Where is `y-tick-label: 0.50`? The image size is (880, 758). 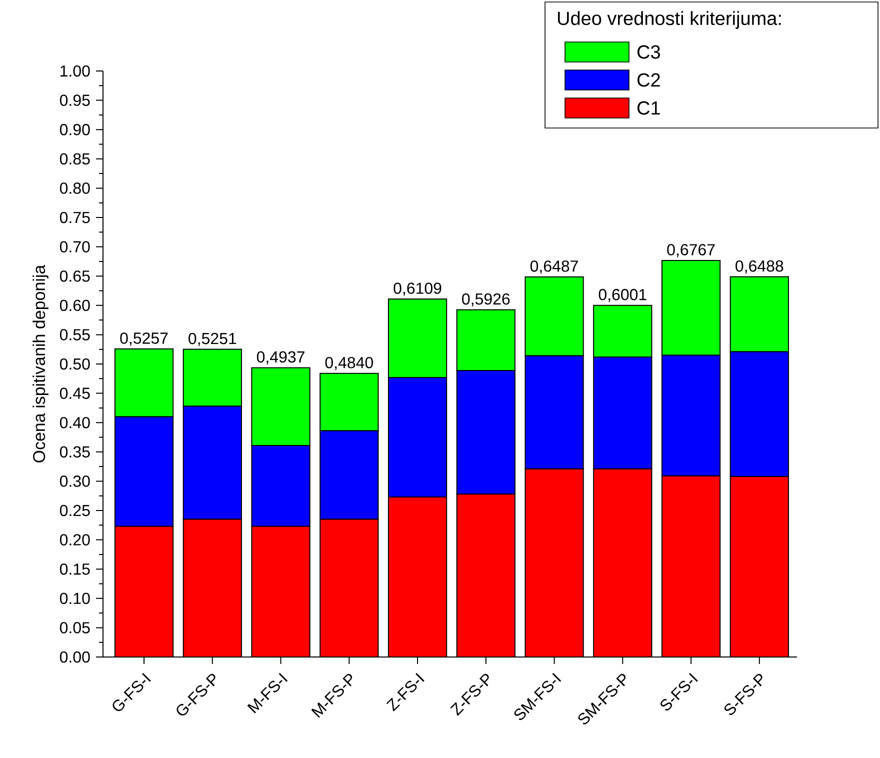
y-tick-label: 0.50 is located at coordinates (75, 364).